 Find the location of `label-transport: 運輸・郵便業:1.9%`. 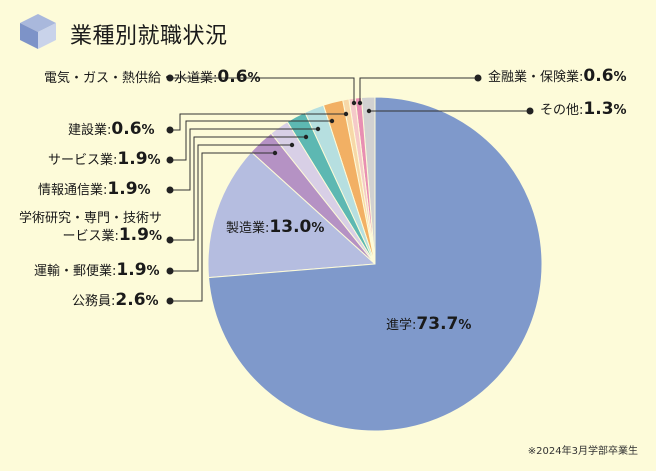

label-transport: 運輸・郵便業:1.9% is located at coordinates (97, 270).